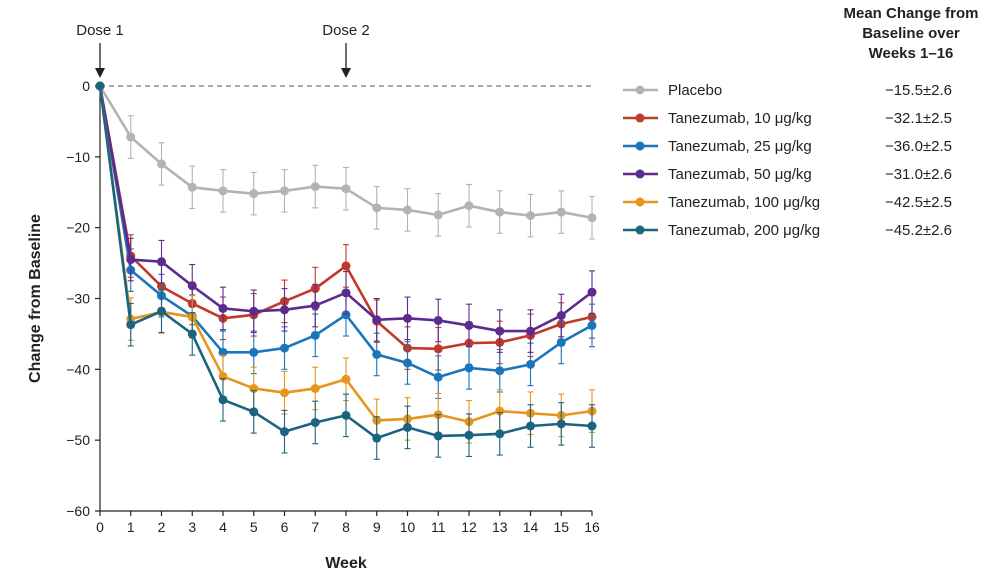  I want to click on legend-item: Tanezumab, 10 μg/kg −32.1±2.5, so click(787, 118).